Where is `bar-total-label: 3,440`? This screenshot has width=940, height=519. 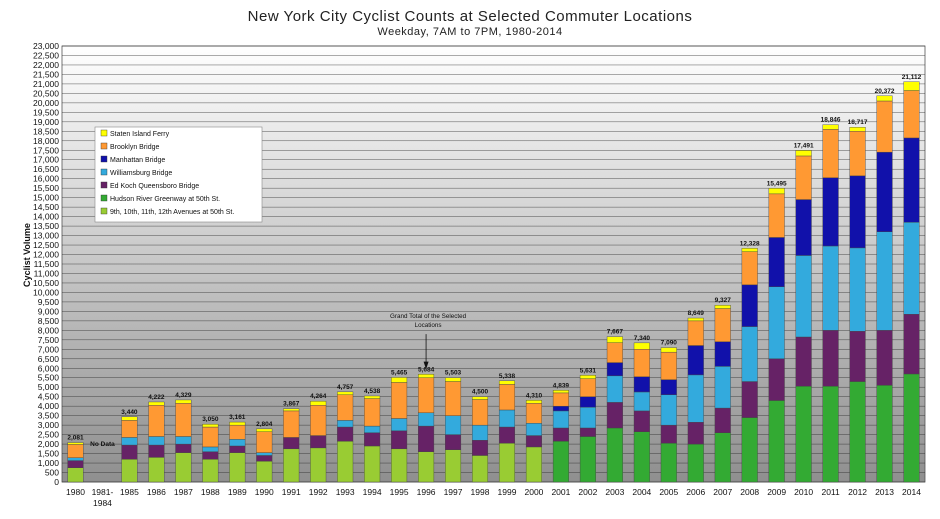
bar-total-label: 3,440 is located at coordinates (129, 412).